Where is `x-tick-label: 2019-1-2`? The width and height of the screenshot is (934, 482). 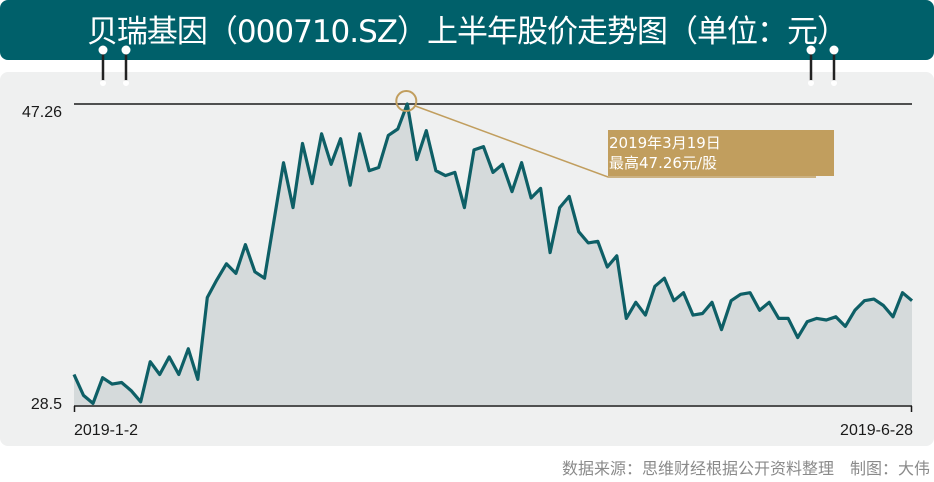
x-tick-label: 2019-1-2 is located at coordinates (106, 430).